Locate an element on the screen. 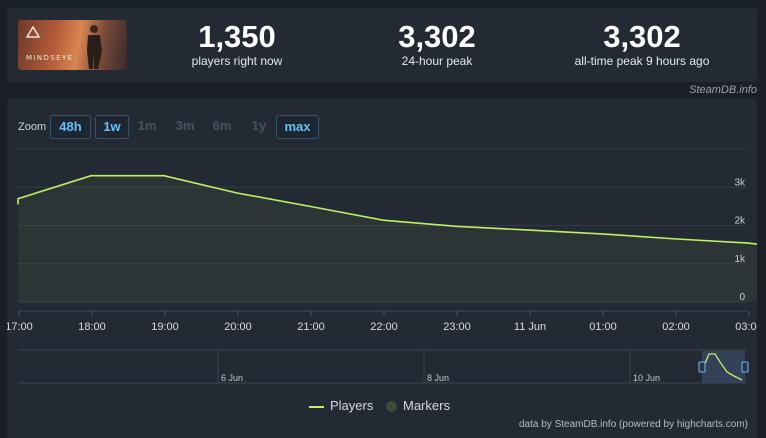 Image resolution: width=766 pixels, height=438 pixels. x-tick-label: 17:00 is located at coordinates (20, 327).